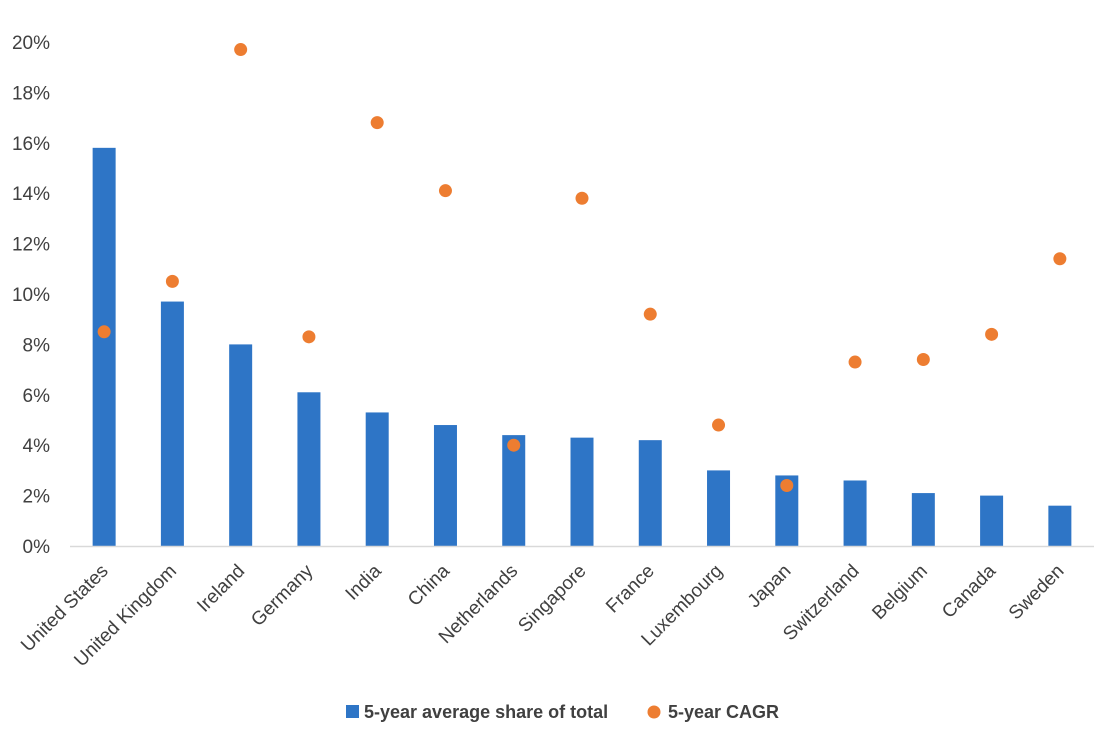 This screenshot has height=742, width=1108. I want to click on x-tick-label: Japan, so click(769, 586).